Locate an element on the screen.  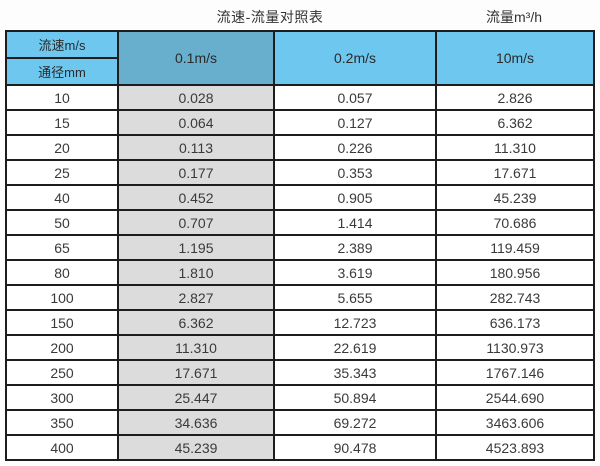
flow-value-cell: 0.177 is located at coordinates (196, 172).